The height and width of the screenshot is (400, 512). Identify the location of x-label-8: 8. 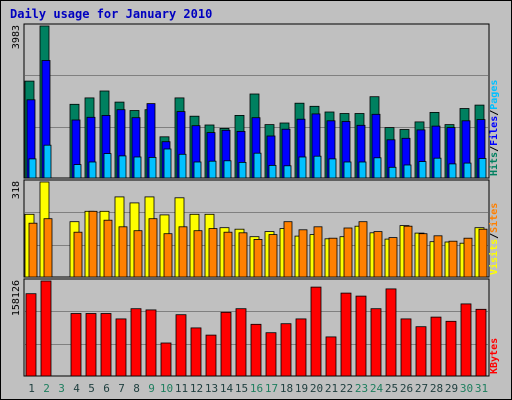
(136, 388).